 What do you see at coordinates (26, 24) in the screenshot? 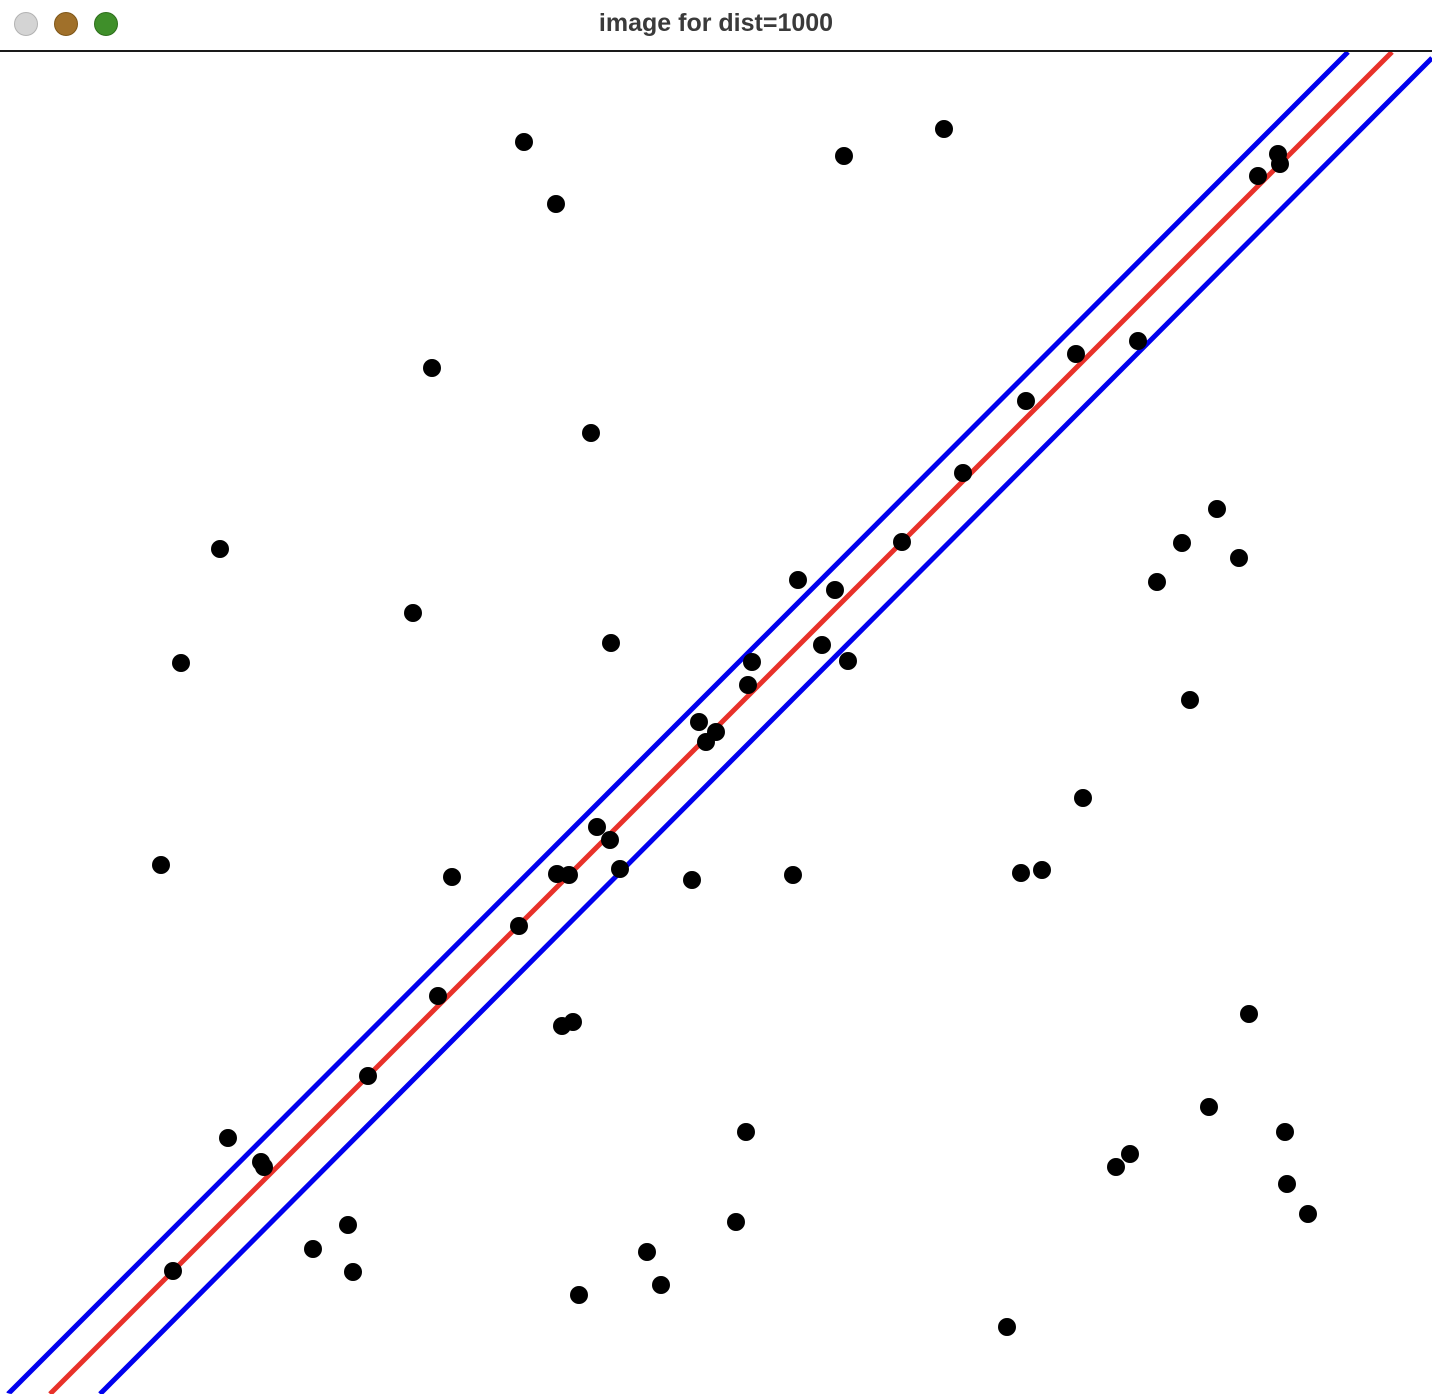
I see `close-button` at bounding box center [26, 24].